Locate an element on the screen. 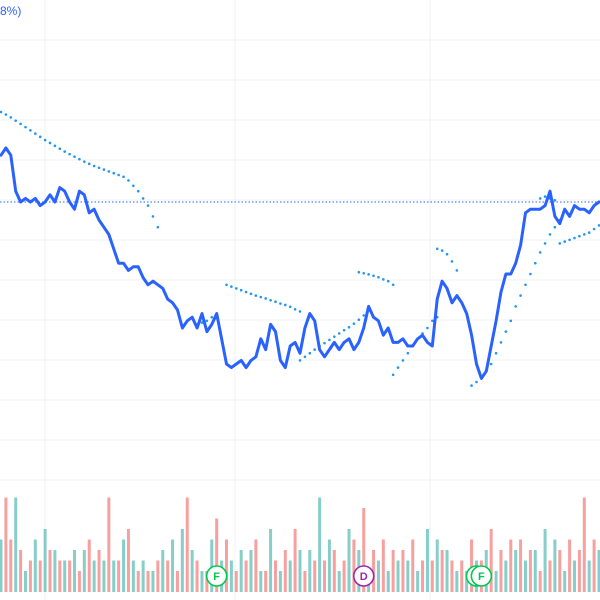  event-markers: FDFF is located at coordinates (349, 576).